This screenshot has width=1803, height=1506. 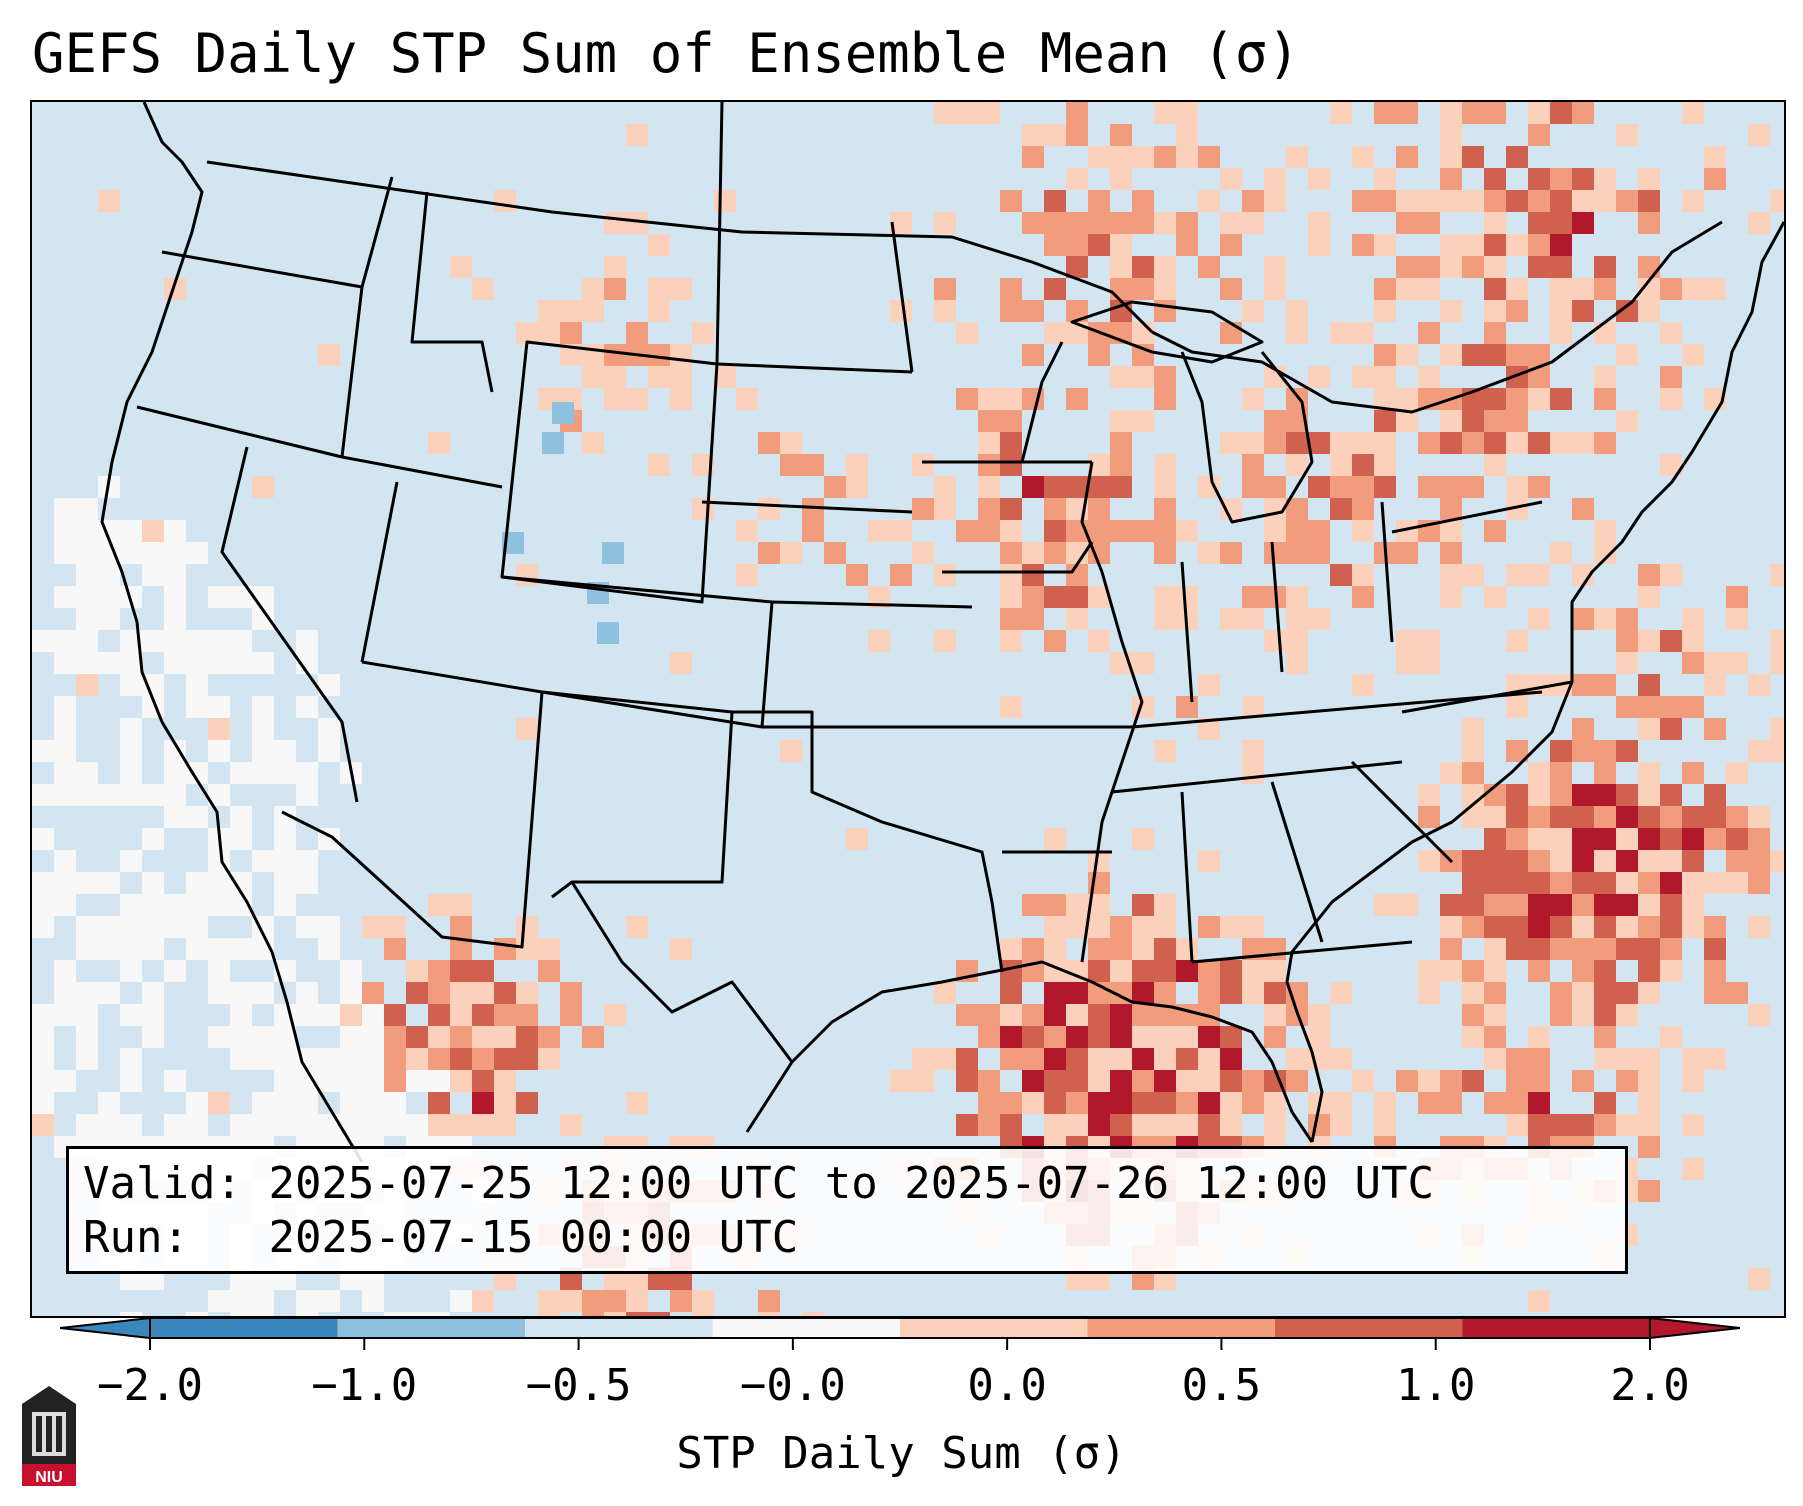 What do you see at coordinates (682, 972) in the screenshot?
I see `tx-border` at bounding box center [682, 972].